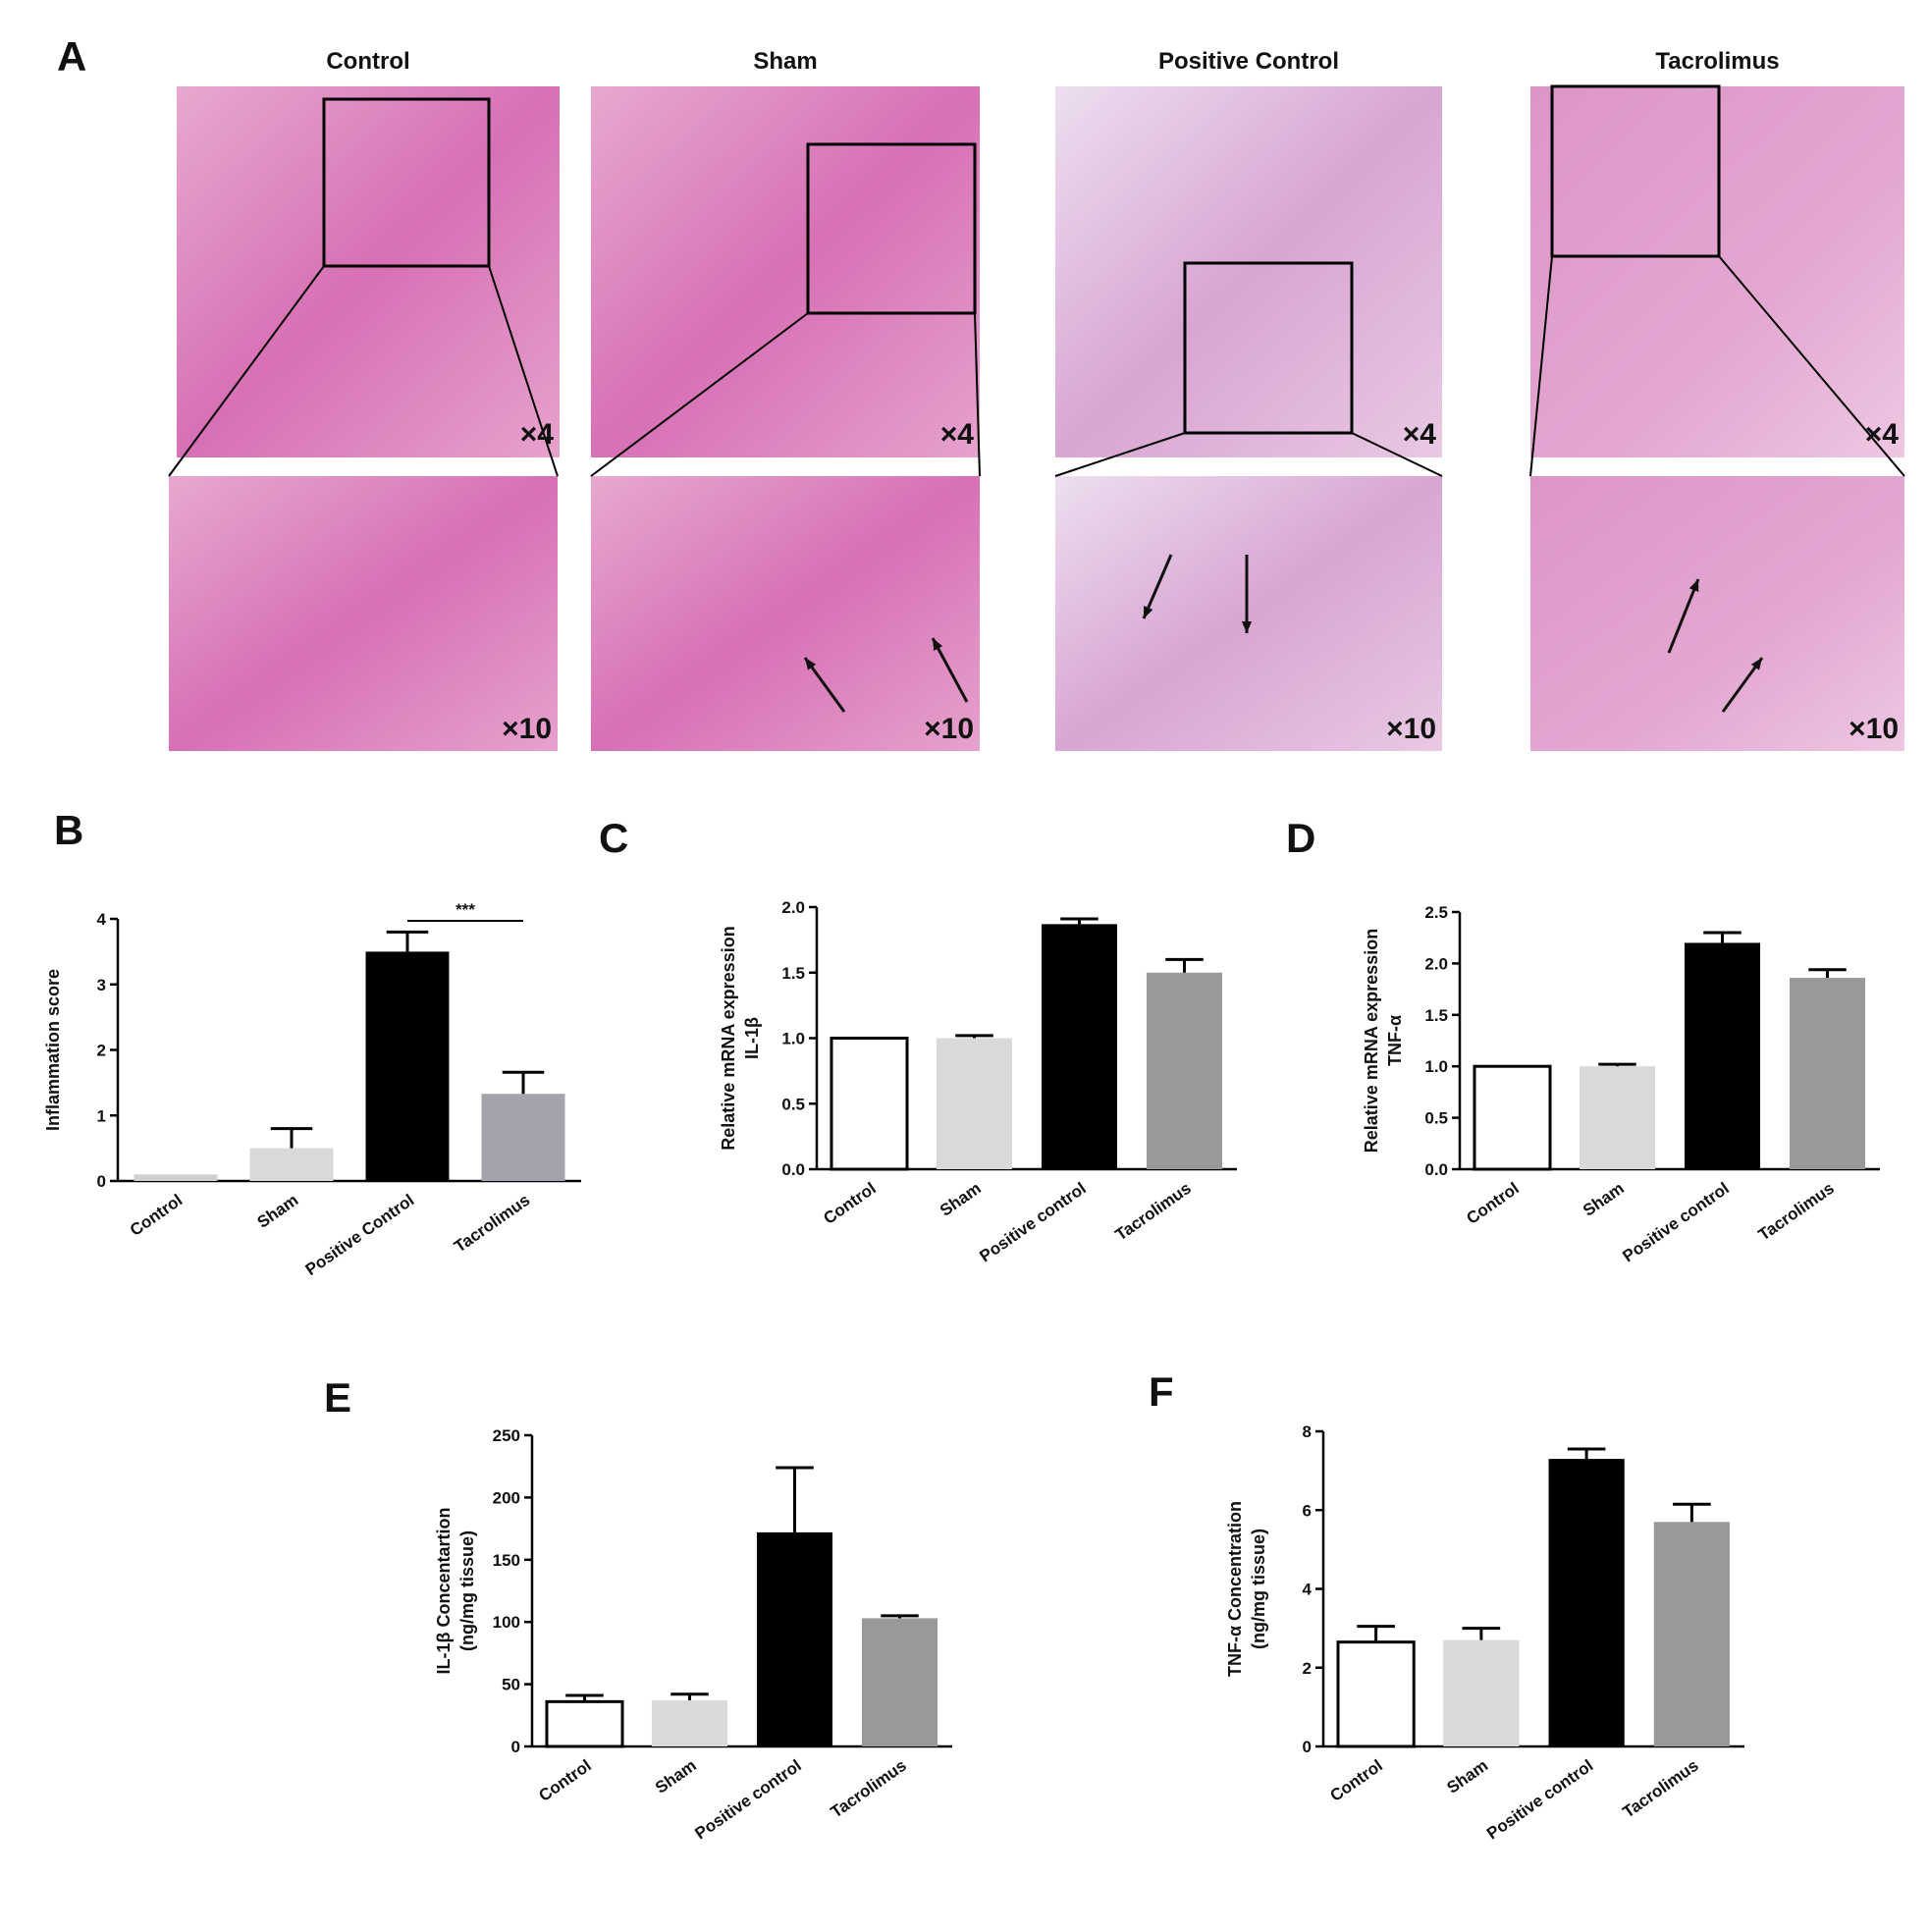 This screenshot has height=1932, width=1929. What do you see at coordinates (1307, 1431) in the screenshot?
I see `y-tick-label: 8` at bounding box center [1307, 1431].